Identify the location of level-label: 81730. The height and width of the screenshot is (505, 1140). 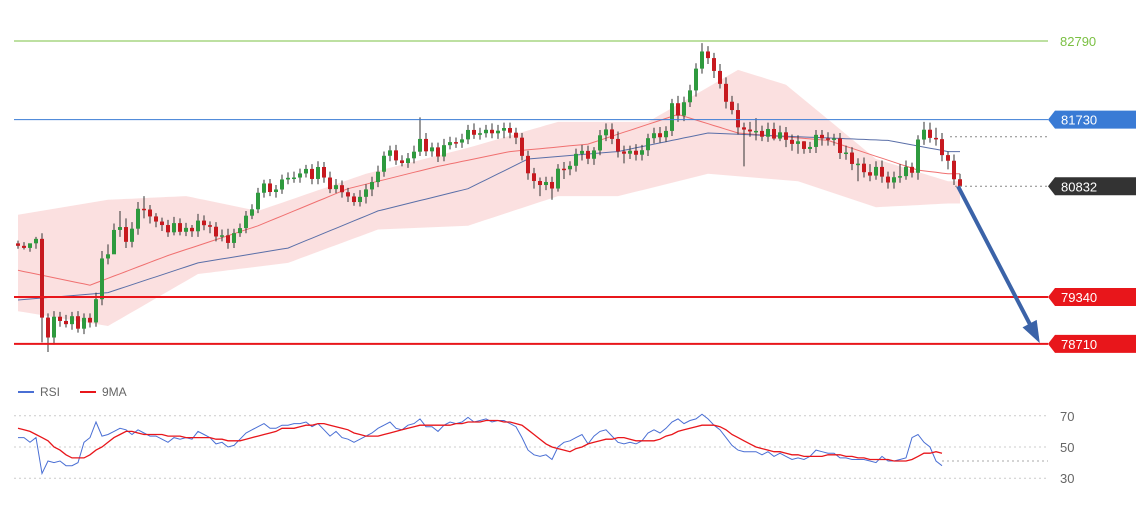
(1079, 120).